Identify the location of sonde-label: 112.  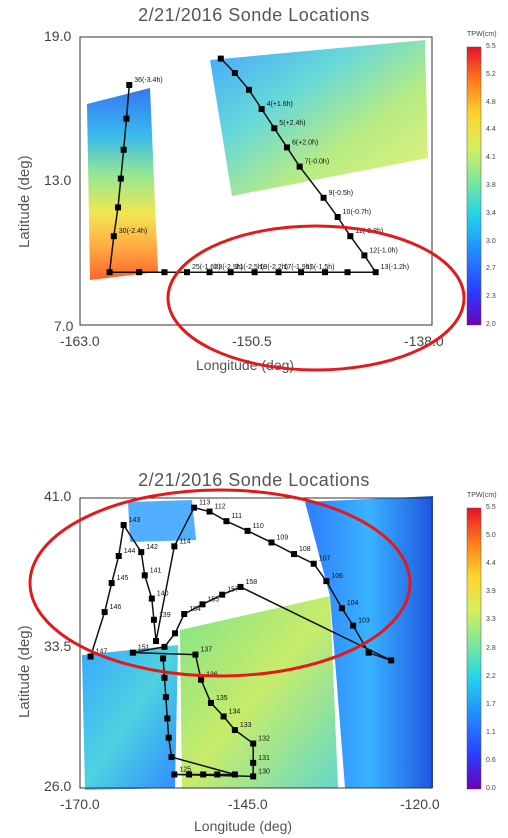
(220, 507).